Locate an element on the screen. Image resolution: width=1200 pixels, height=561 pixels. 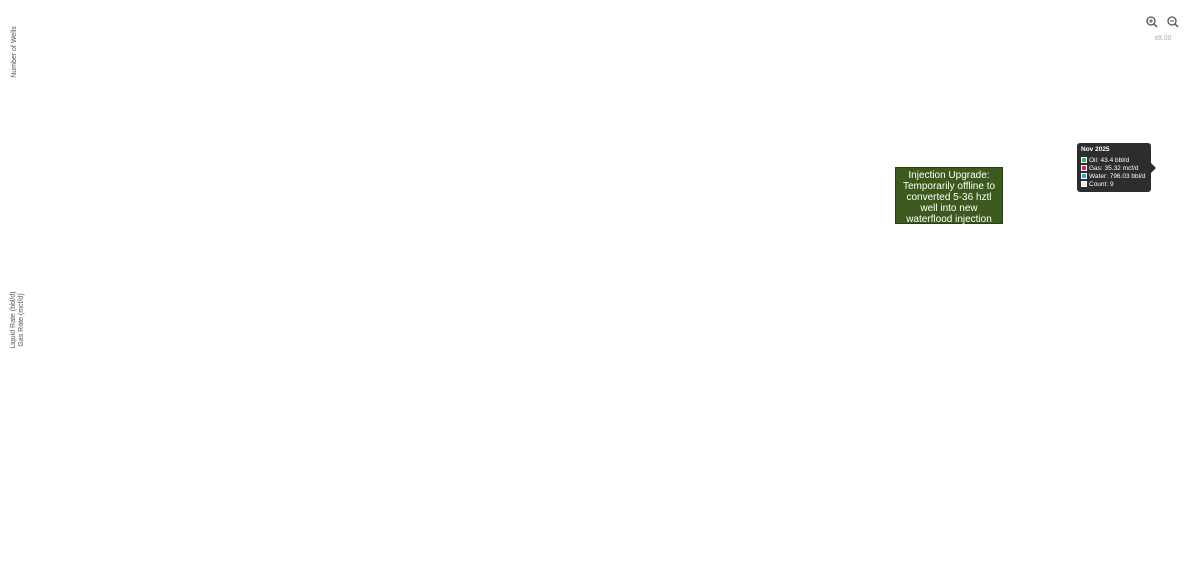
tooltip-row: Oil: 43.4 bbl/d is located at coordinates (1114, 160).